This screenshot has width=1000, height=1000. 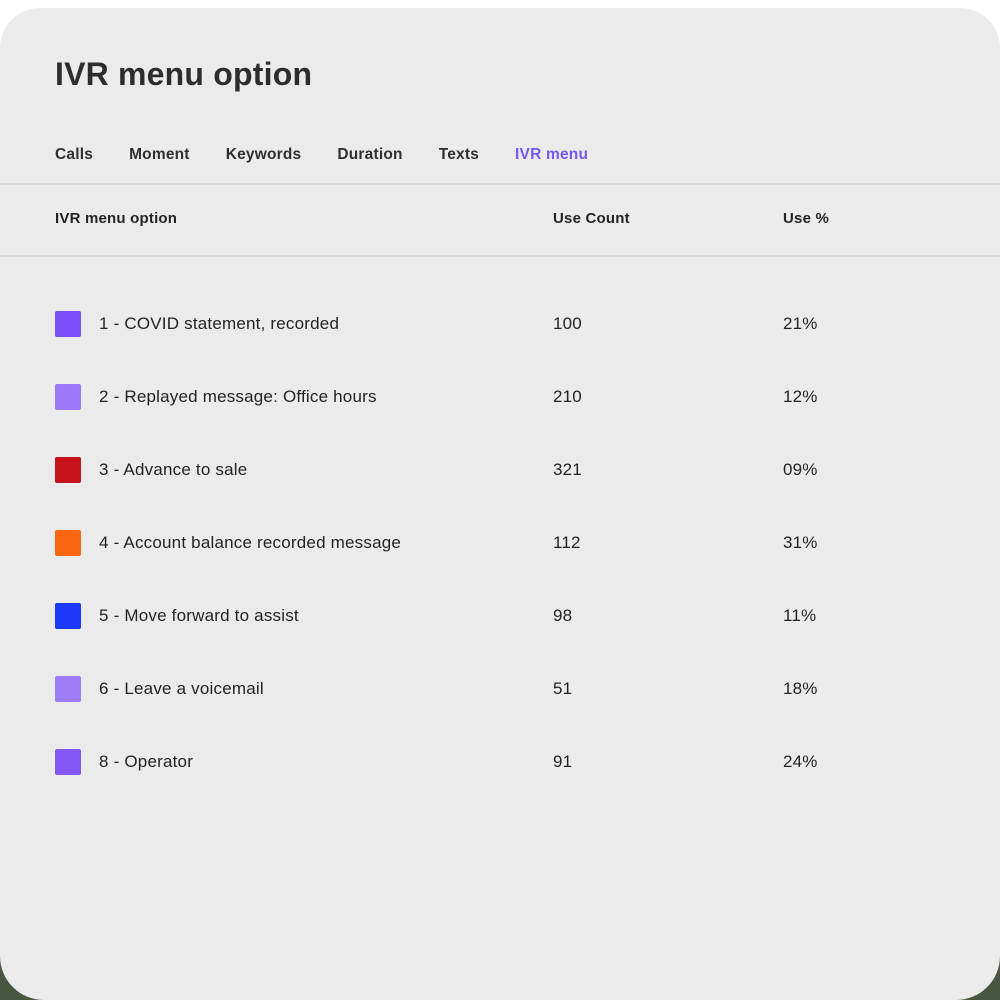 What do you see at coordinates (800, 542) in the screenshot?
I see `row-use-pct: 31%` at bounding box center [800, 542].